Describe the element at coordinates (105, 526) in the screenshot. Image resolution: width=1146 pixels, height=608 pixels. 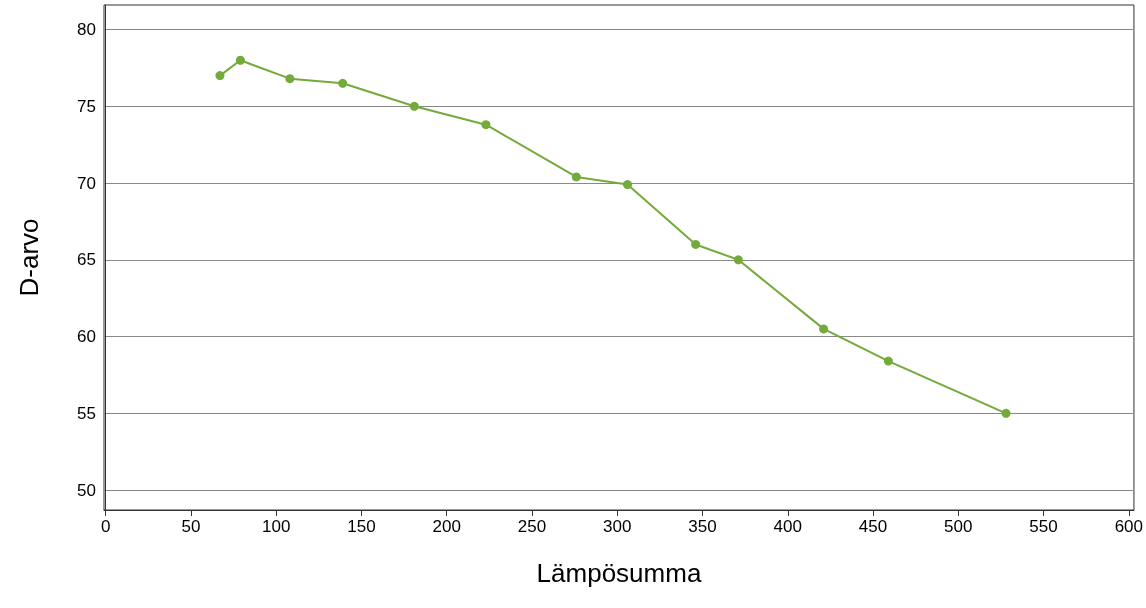
I see `x-tick-label: 0` at that location.